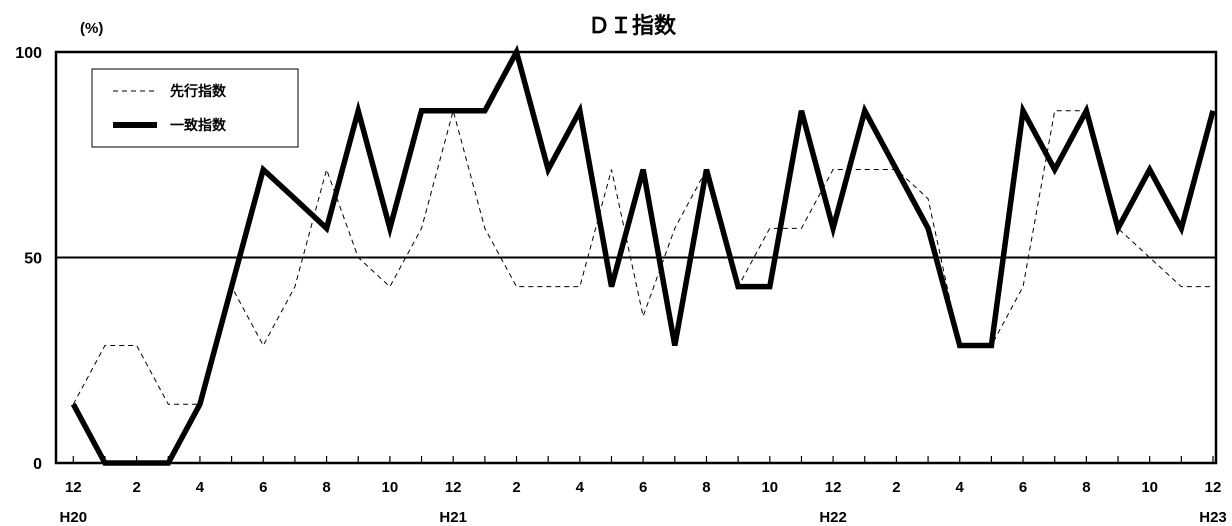 This screenshot has height=526, width=1232. What do you see at coordinates (37, 464) in the screenshot?
I see `y-tick-label: 0` at bounding box center [37, 464].